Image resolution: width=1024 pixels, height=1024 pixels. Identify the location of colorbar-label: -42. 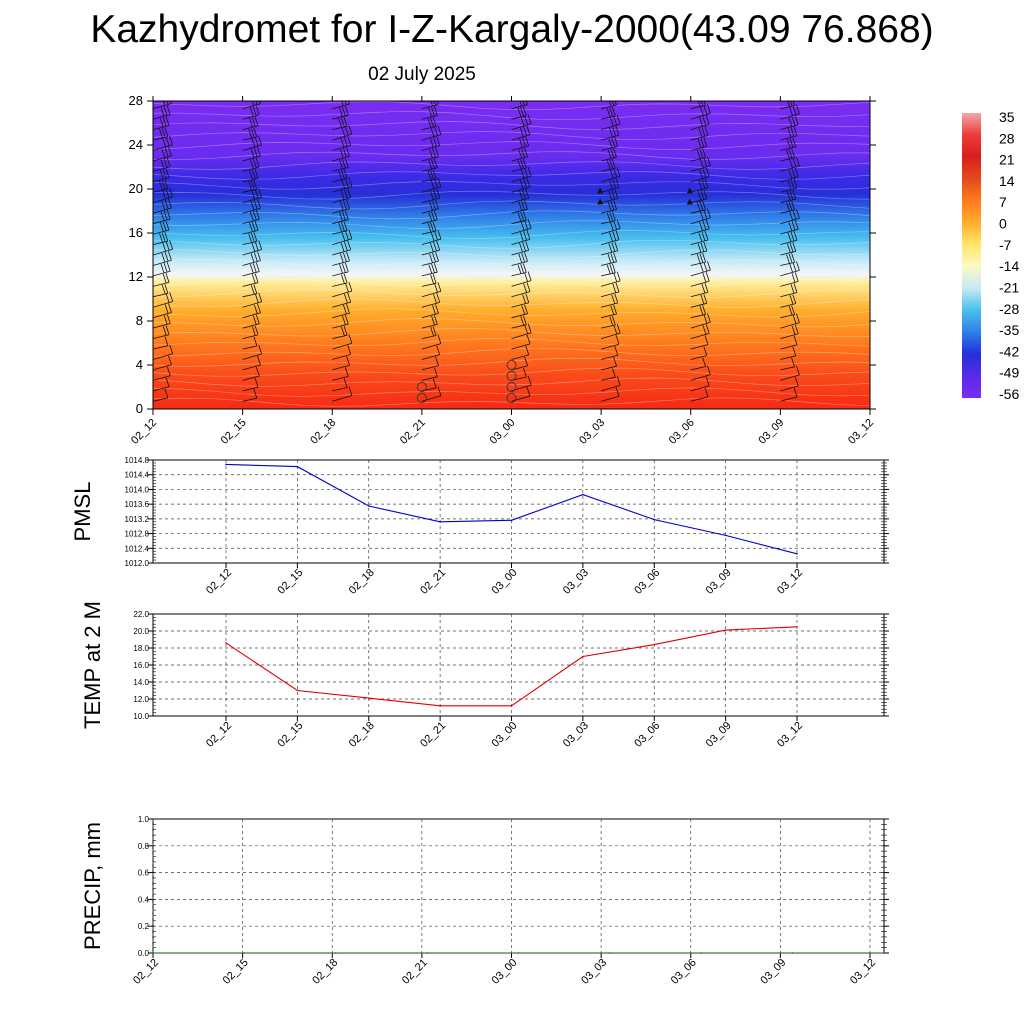
(1009, 351).